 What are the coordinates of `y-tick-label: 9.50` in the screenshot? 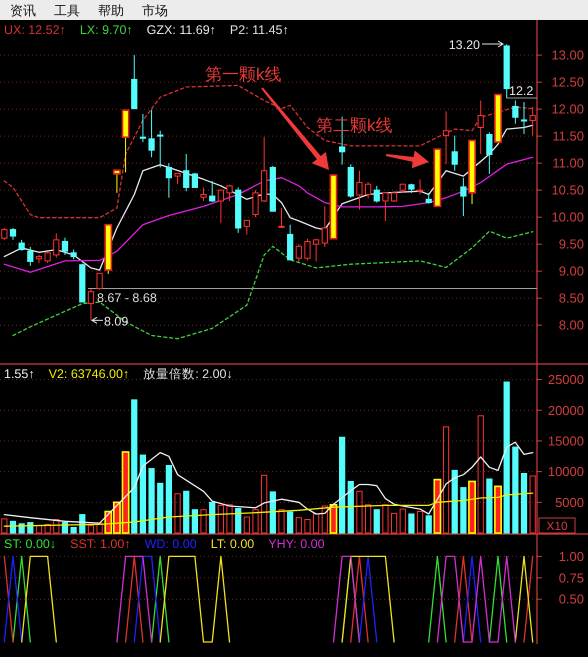 It's located at (571, 244).